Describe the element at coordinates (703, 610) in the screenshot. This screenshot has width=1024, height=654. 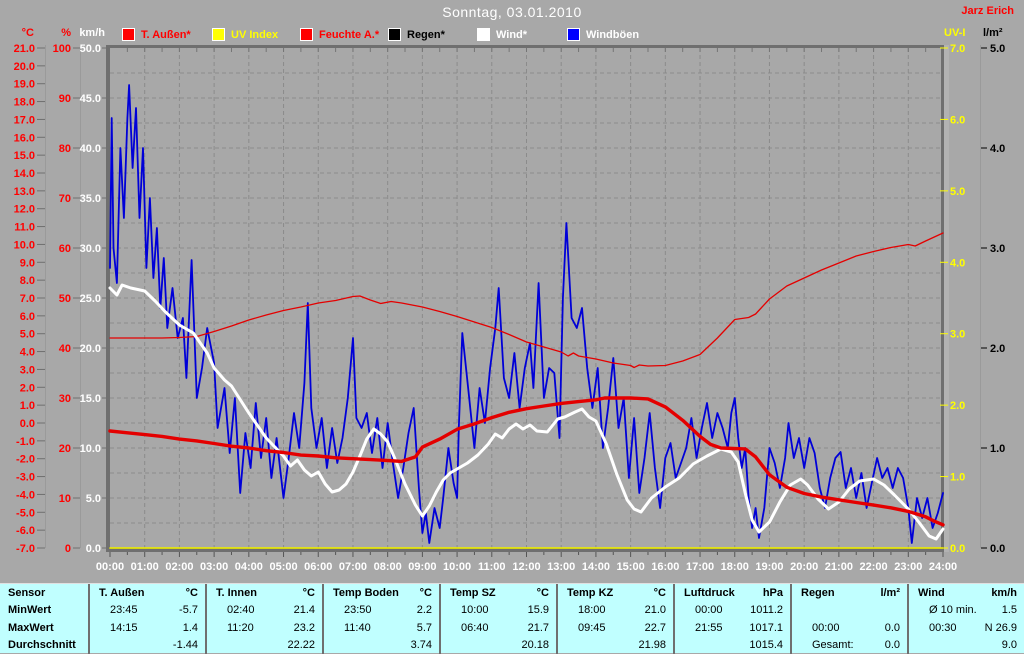
I see `table-cell-luftdruck-r1-label: 00:00` at that location.